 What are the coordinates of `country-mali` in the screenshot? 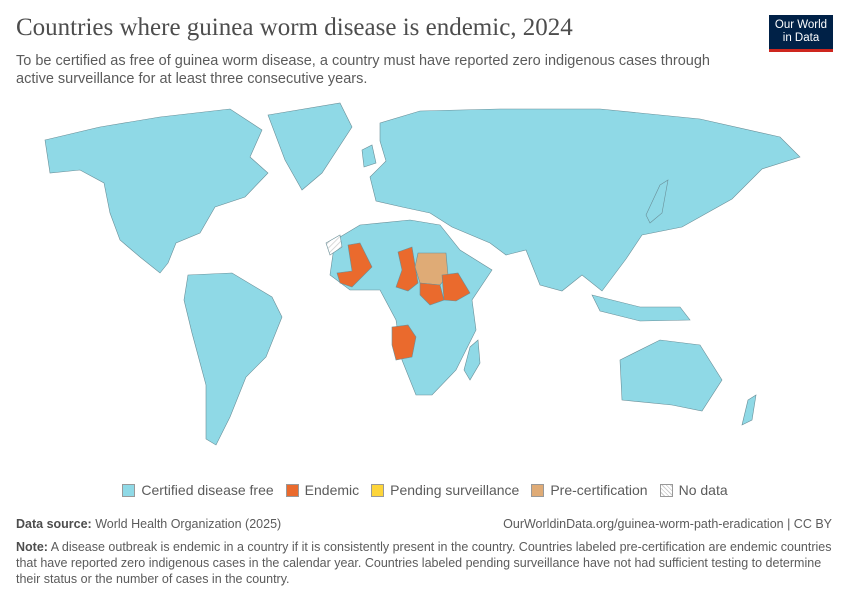 It's located at (354, 265).